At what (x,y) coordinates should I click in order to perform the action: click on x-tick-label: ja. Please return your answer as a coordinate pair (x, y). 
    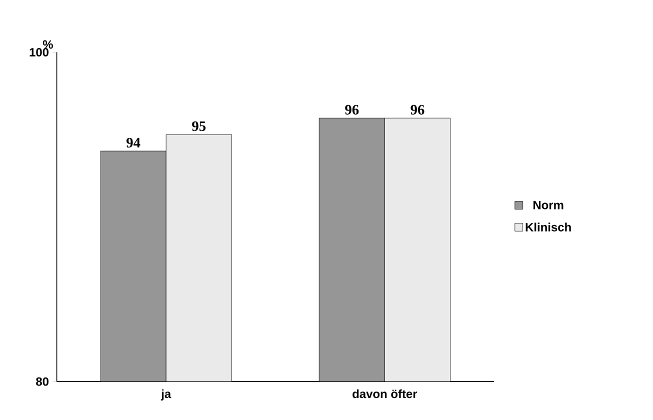
    Looking at the image, I should click on (166, 395).